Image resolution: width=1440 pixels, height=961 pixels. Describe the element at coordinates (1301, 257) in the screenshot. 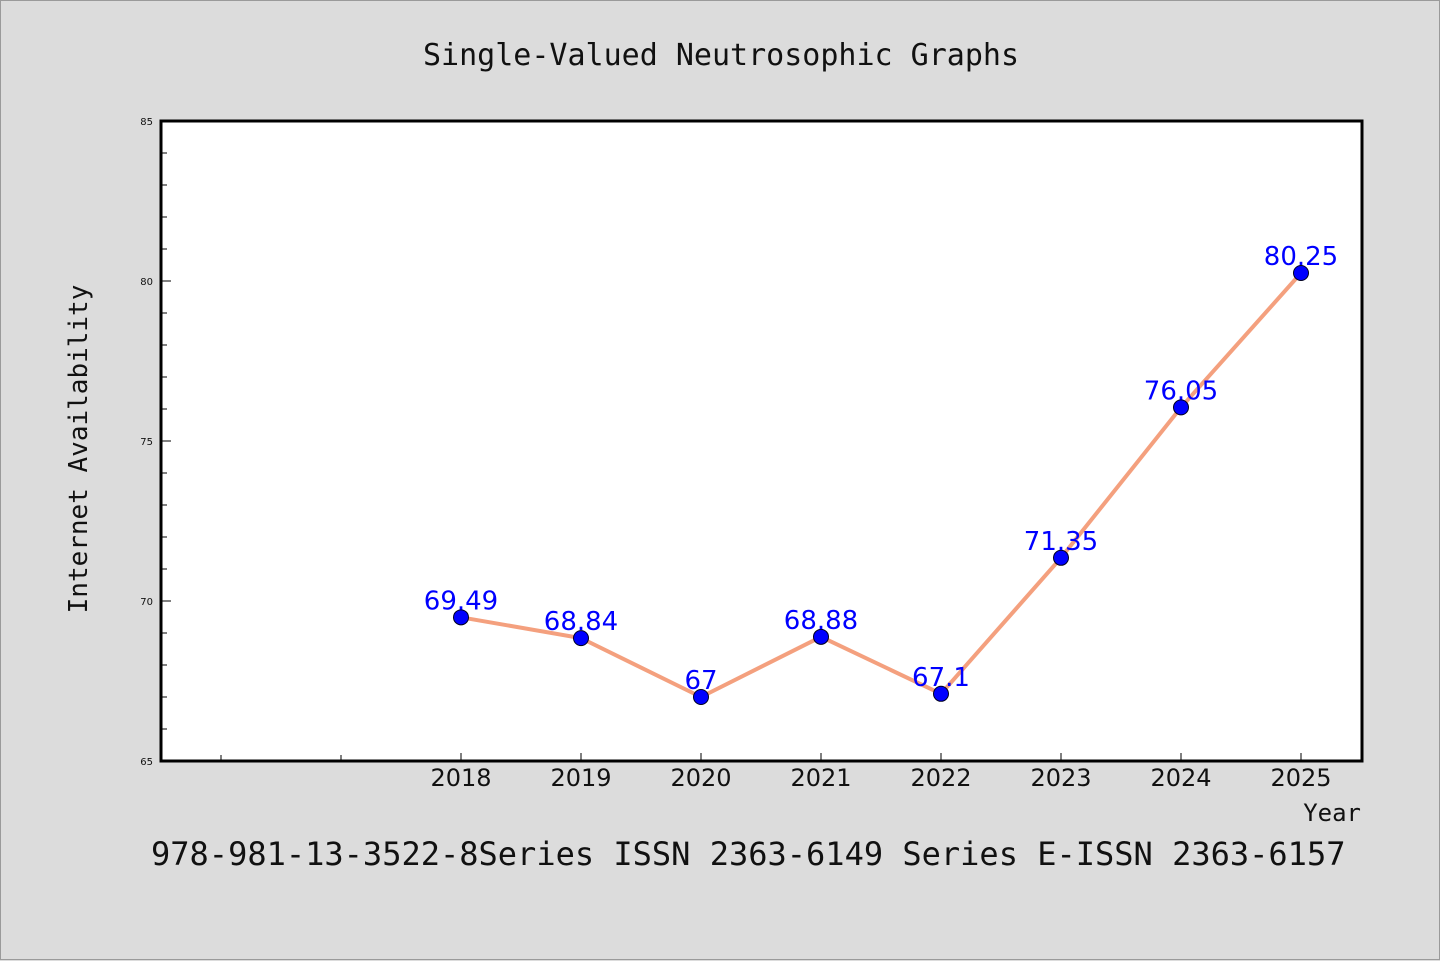

I see `data-label: 80.25` at that location.